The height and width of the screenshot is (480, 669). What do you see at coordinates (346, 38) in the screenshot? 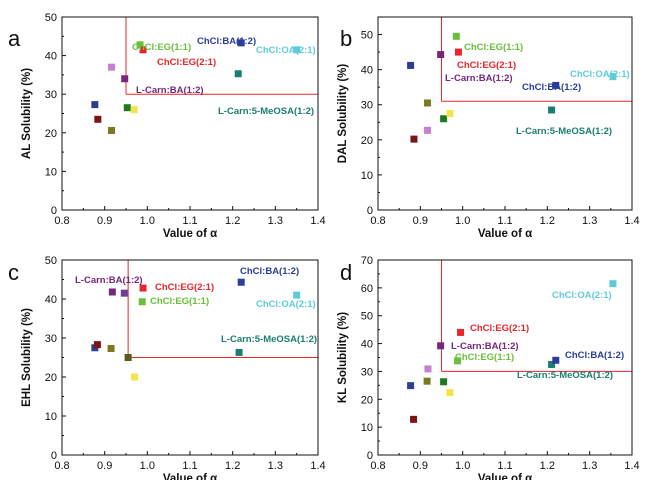
I see `panel-letter: b` at bounding box center [346, 38].